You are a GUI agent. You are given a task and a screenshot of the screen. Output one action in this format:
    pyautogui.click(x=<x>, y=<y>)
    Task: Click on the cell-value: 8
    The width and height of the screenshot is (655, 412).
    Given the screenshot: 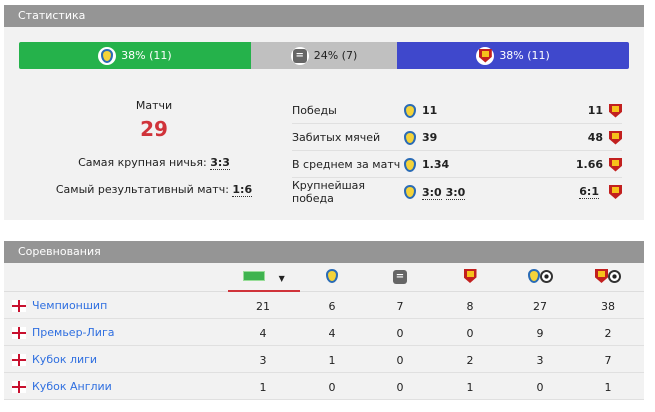 What is the action you would take?
    pyautogui.click(x=470, y=306)
    